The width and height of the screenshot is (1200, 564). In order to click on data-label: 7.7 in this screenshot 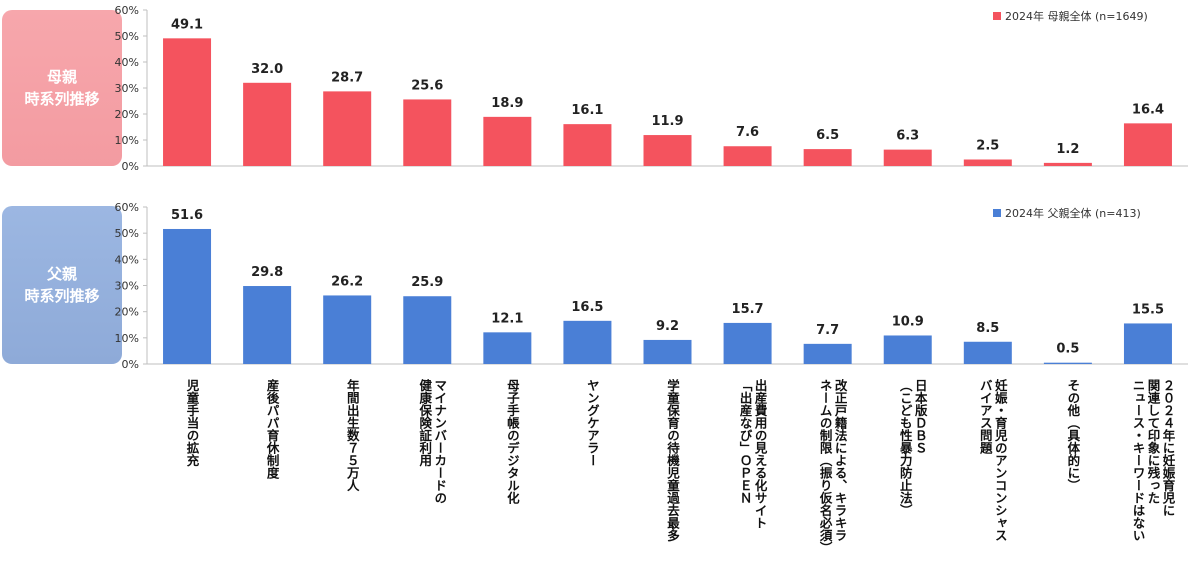, I will do `click(827, 330)`.